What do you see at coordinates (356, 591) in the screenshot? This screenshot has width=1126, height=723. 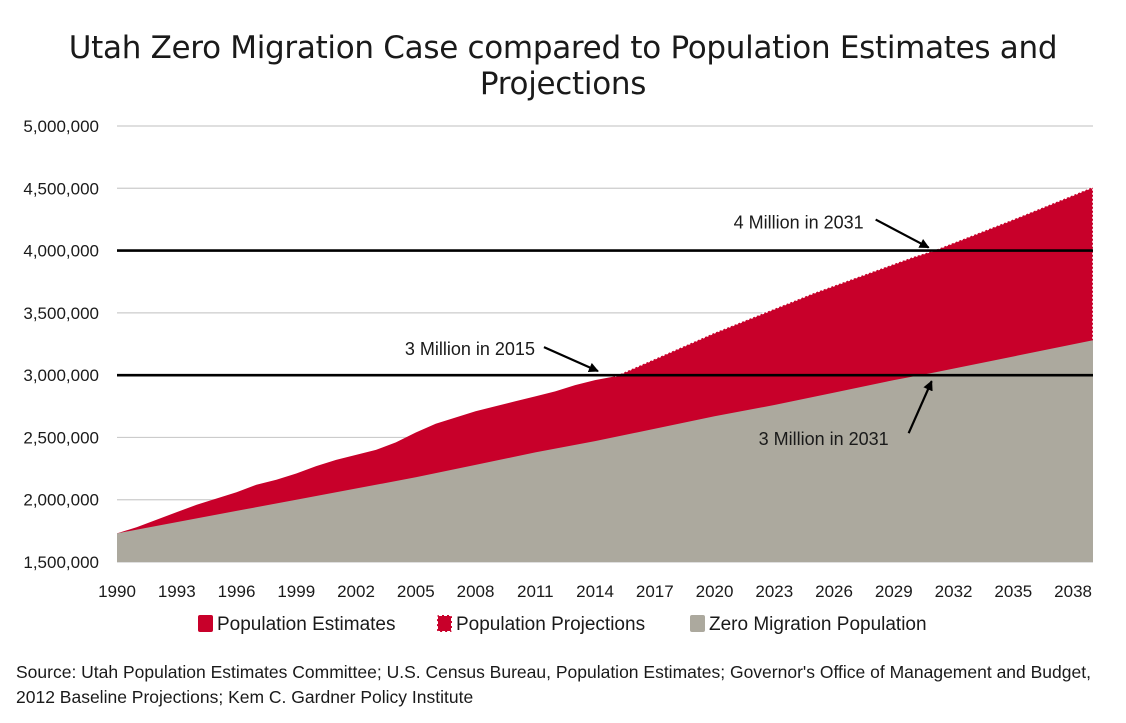 I see `x-tick-label: 2002` at bounding box center [356, 591].